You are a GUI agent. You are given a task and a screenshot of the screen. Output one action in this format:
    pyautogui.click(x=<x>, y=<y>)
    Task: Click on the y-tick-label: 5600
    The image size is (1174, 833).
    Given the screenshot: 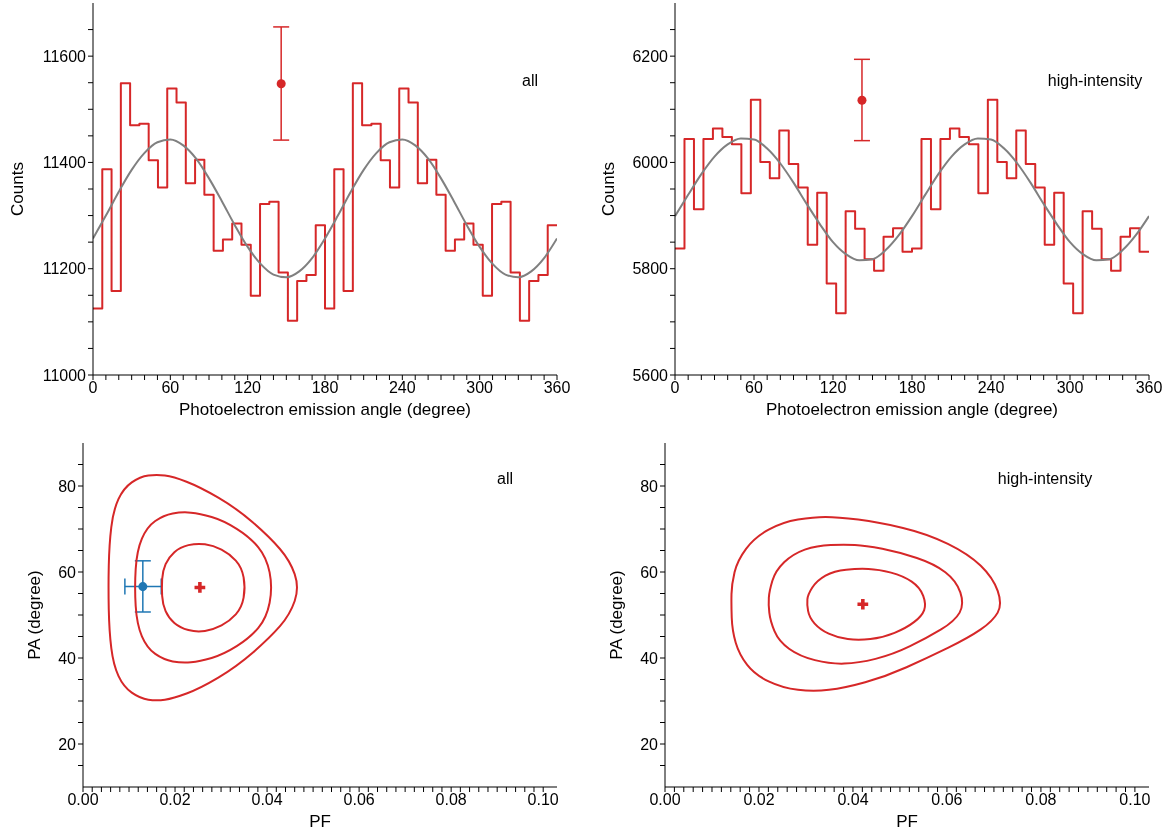 What is the action you would take?
    pyautogui.click(x=650, y=375)
    